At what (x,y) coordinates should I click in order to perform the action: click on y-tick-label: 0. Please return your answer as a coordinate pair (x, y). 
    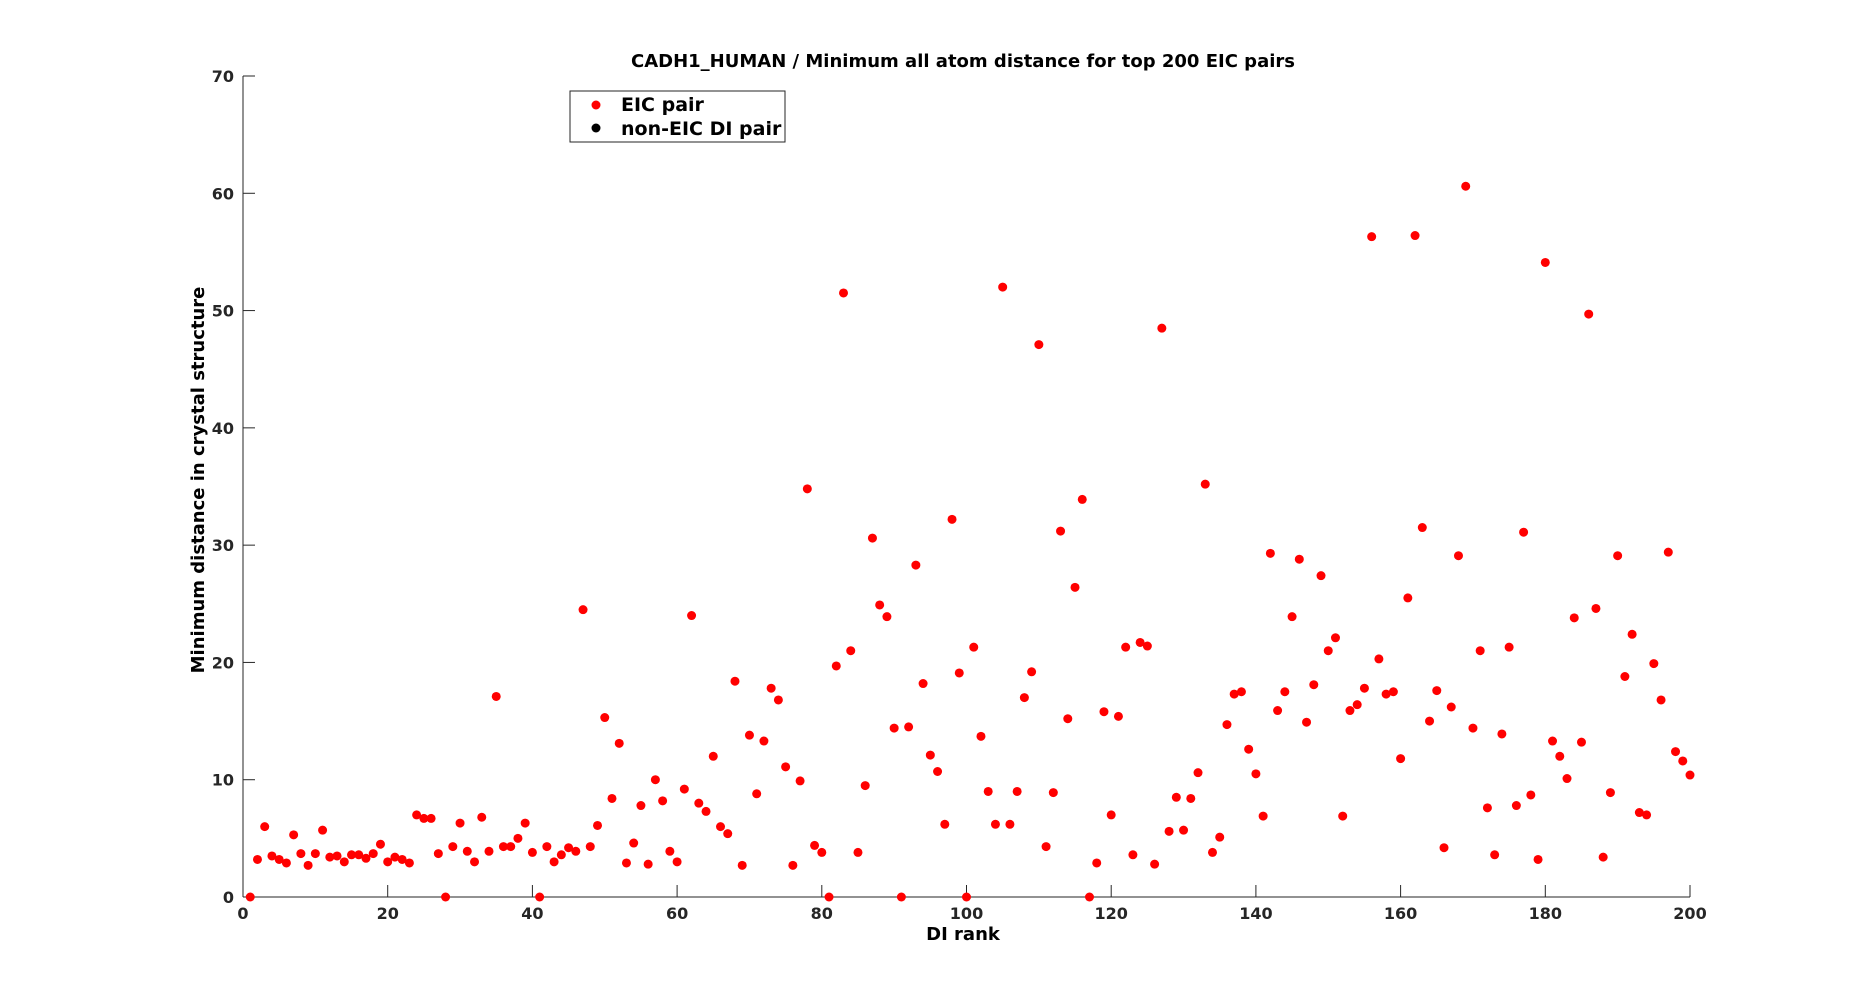
    Looking at the image, I should click on (228, 897).